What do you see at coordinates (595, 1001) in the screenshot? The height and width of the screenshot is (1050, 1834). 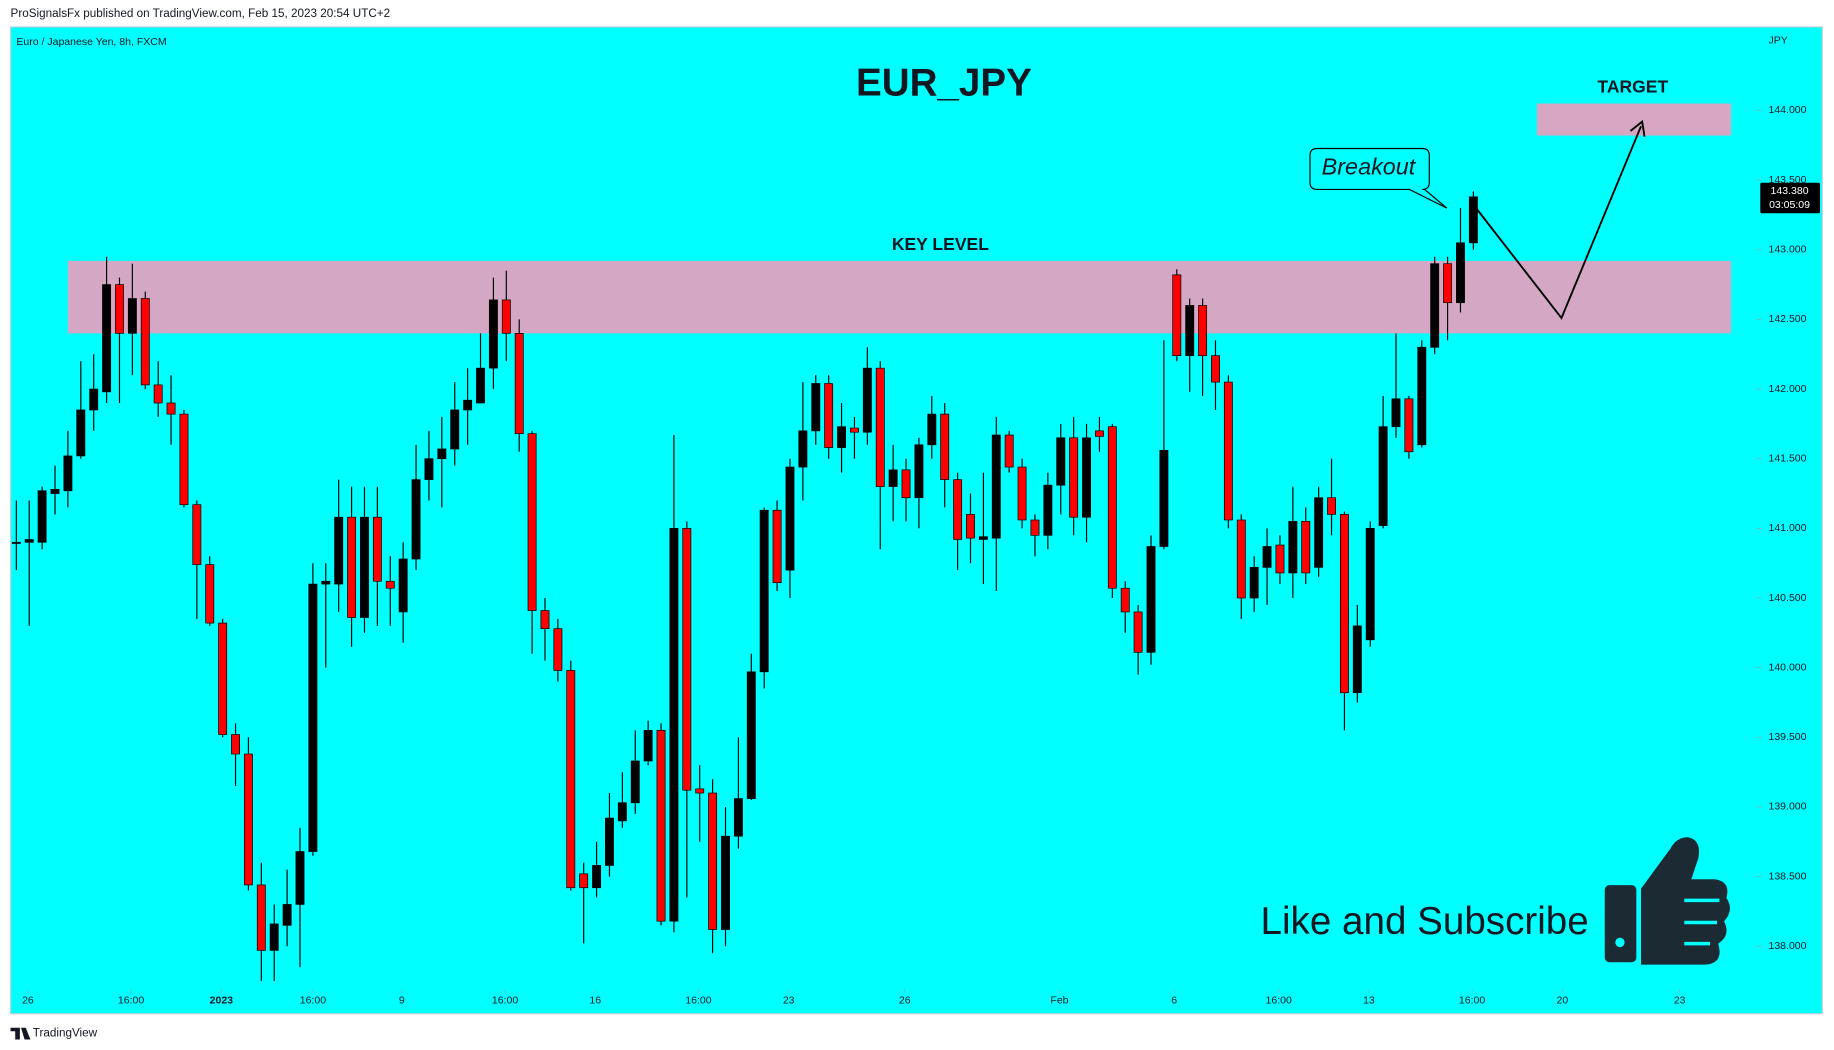 I see `x-tick-label: 16` at bounding box center [595, 1001].